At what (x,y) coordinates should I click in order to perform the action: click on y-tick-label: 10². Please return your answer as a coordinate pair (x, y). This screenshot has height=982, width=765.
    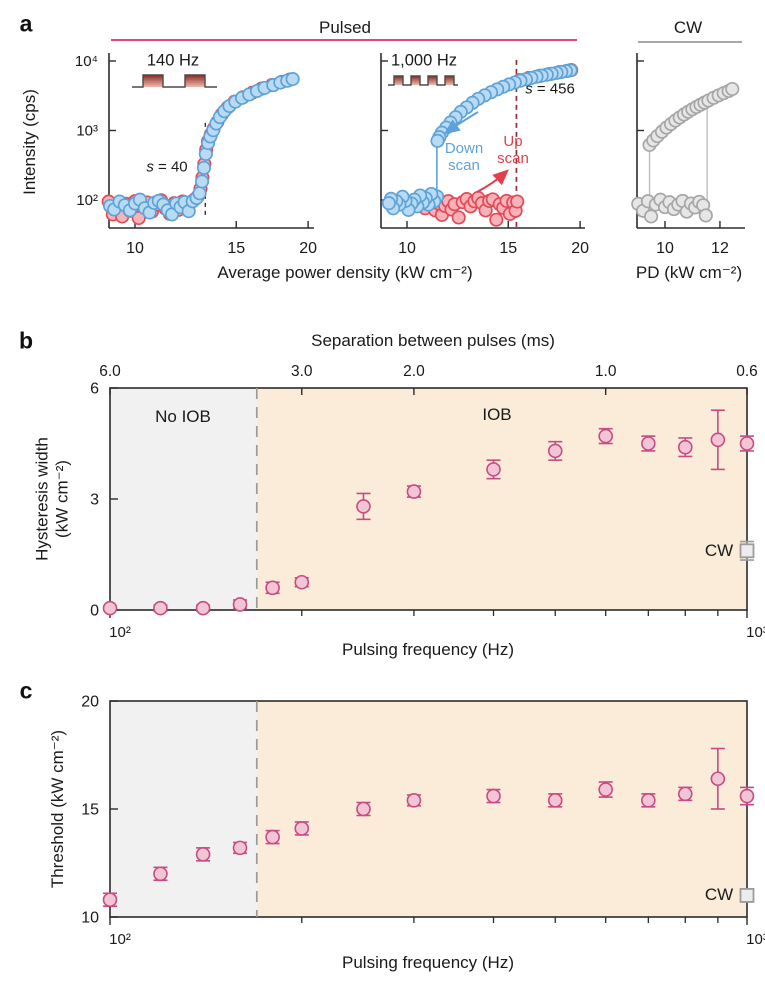
    Looking at the image, I should click on (87, 200).